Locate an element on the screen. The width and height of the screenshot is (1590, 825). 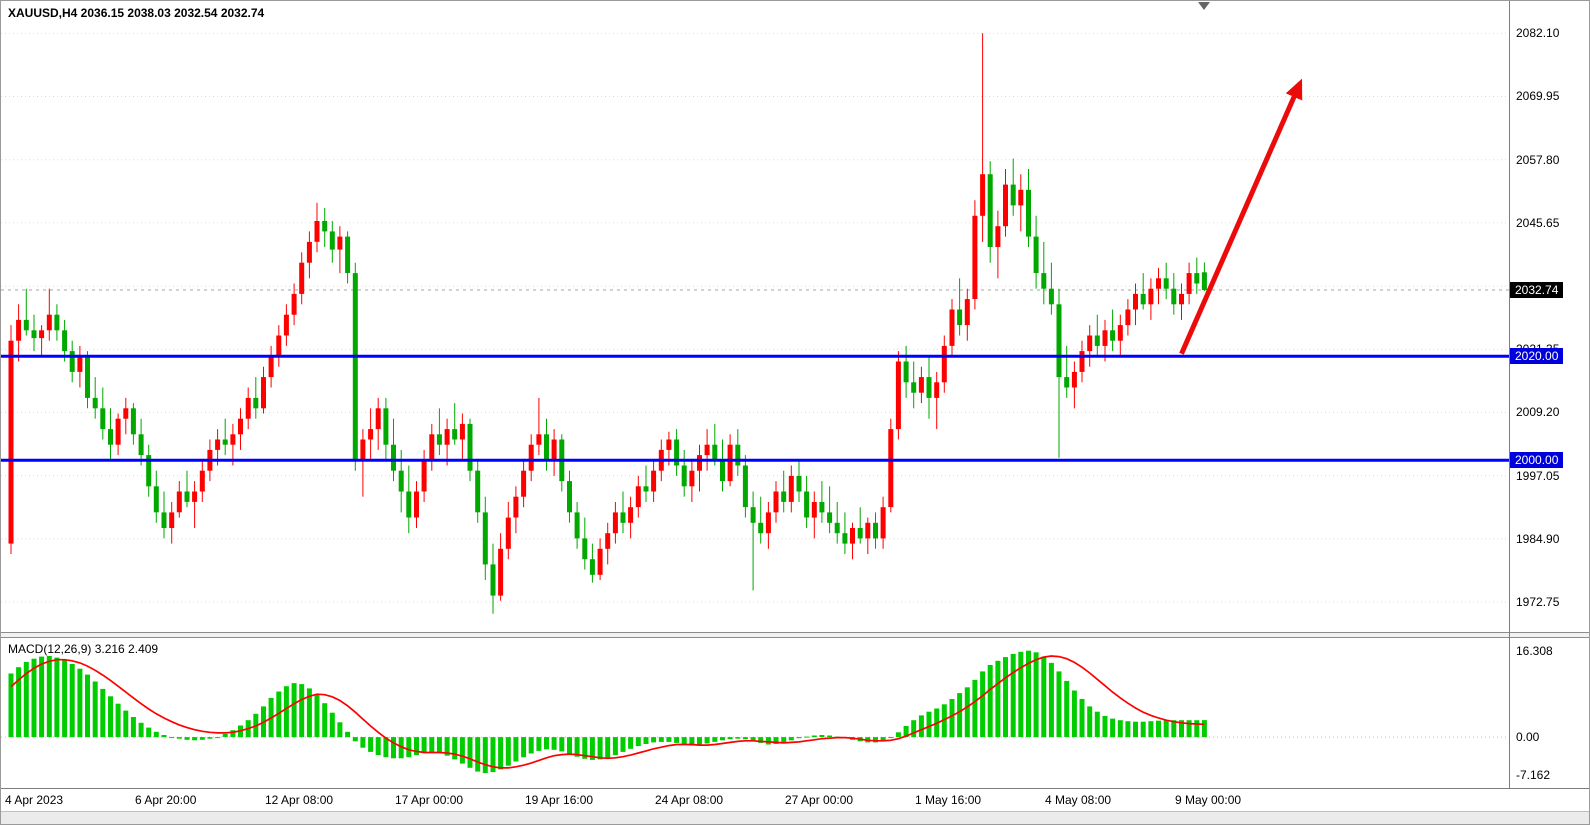
time-label: 27 Apr 00:00 is located at coordinates (819, 800).